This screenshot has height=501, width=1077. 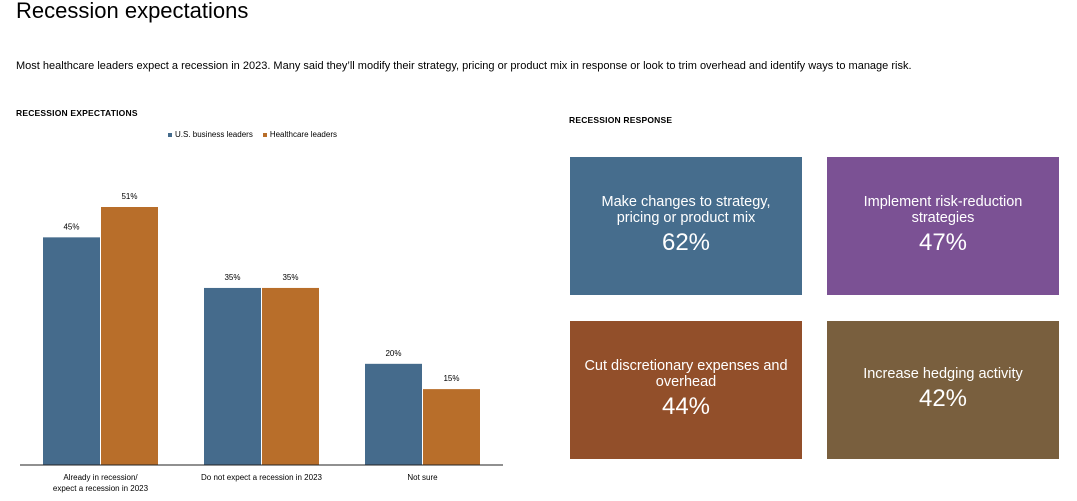 What do you see at coordinates (100, 477) in the screenshot?
I see `category-label-0-line0: Already in recession/` at bounding box center [100, 477].